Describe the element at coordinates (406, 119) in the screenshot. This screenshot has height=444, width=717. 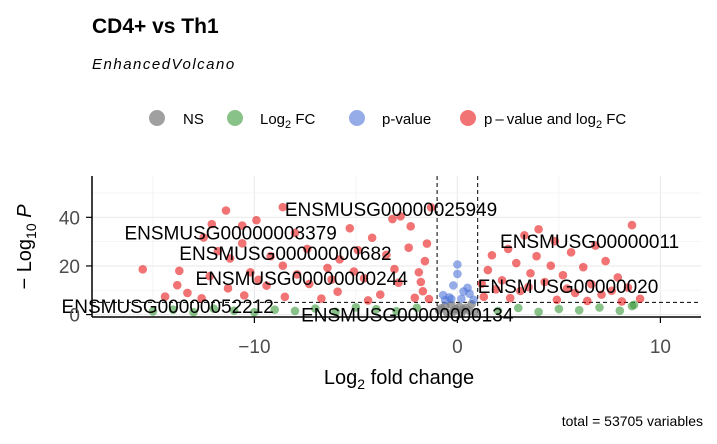
I see `legend-label-pvalue: p-value` at that location.